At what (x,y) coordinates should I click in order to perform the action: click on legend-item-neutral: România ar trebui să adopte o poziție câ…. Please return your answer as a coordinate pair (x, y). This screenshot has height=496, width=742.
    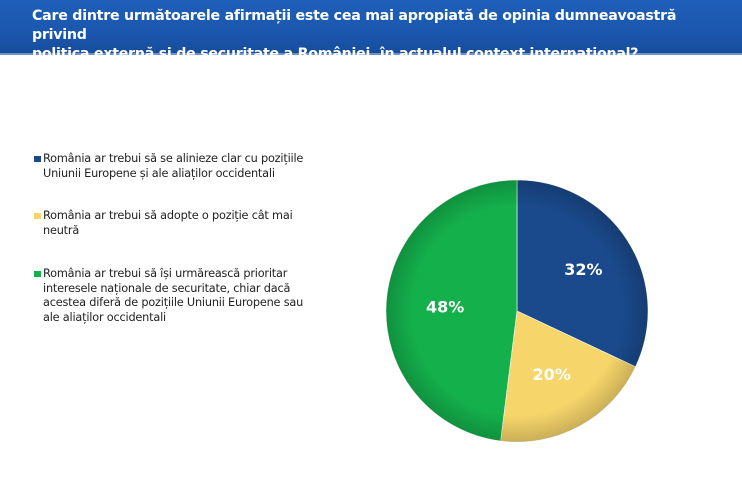
    Looking at the image, I should click on (184, 223).